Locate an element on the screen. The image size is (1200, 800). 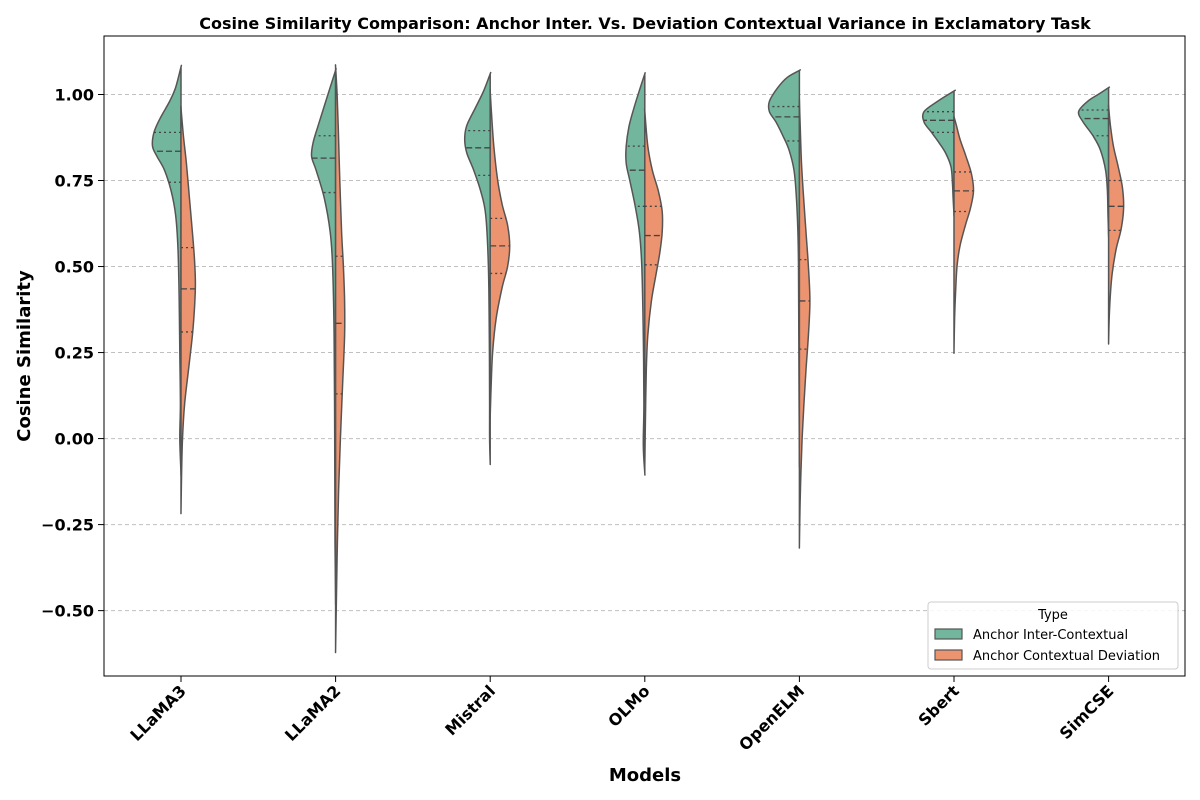
legend-box is located at coordinates (1053, 635).